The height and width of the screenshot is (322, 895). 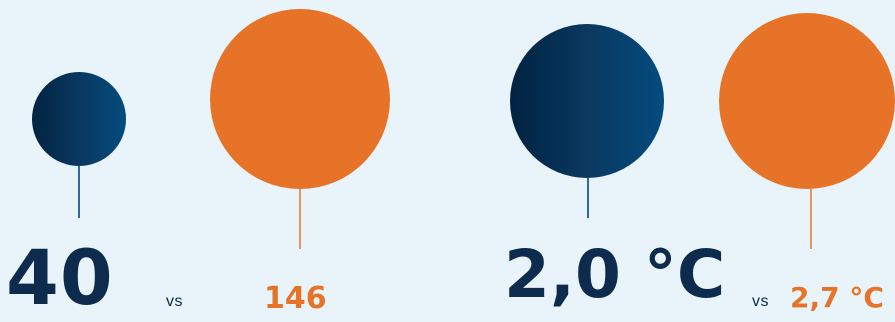 I want to click on orange-connector-line, so click(x=300, y=219).